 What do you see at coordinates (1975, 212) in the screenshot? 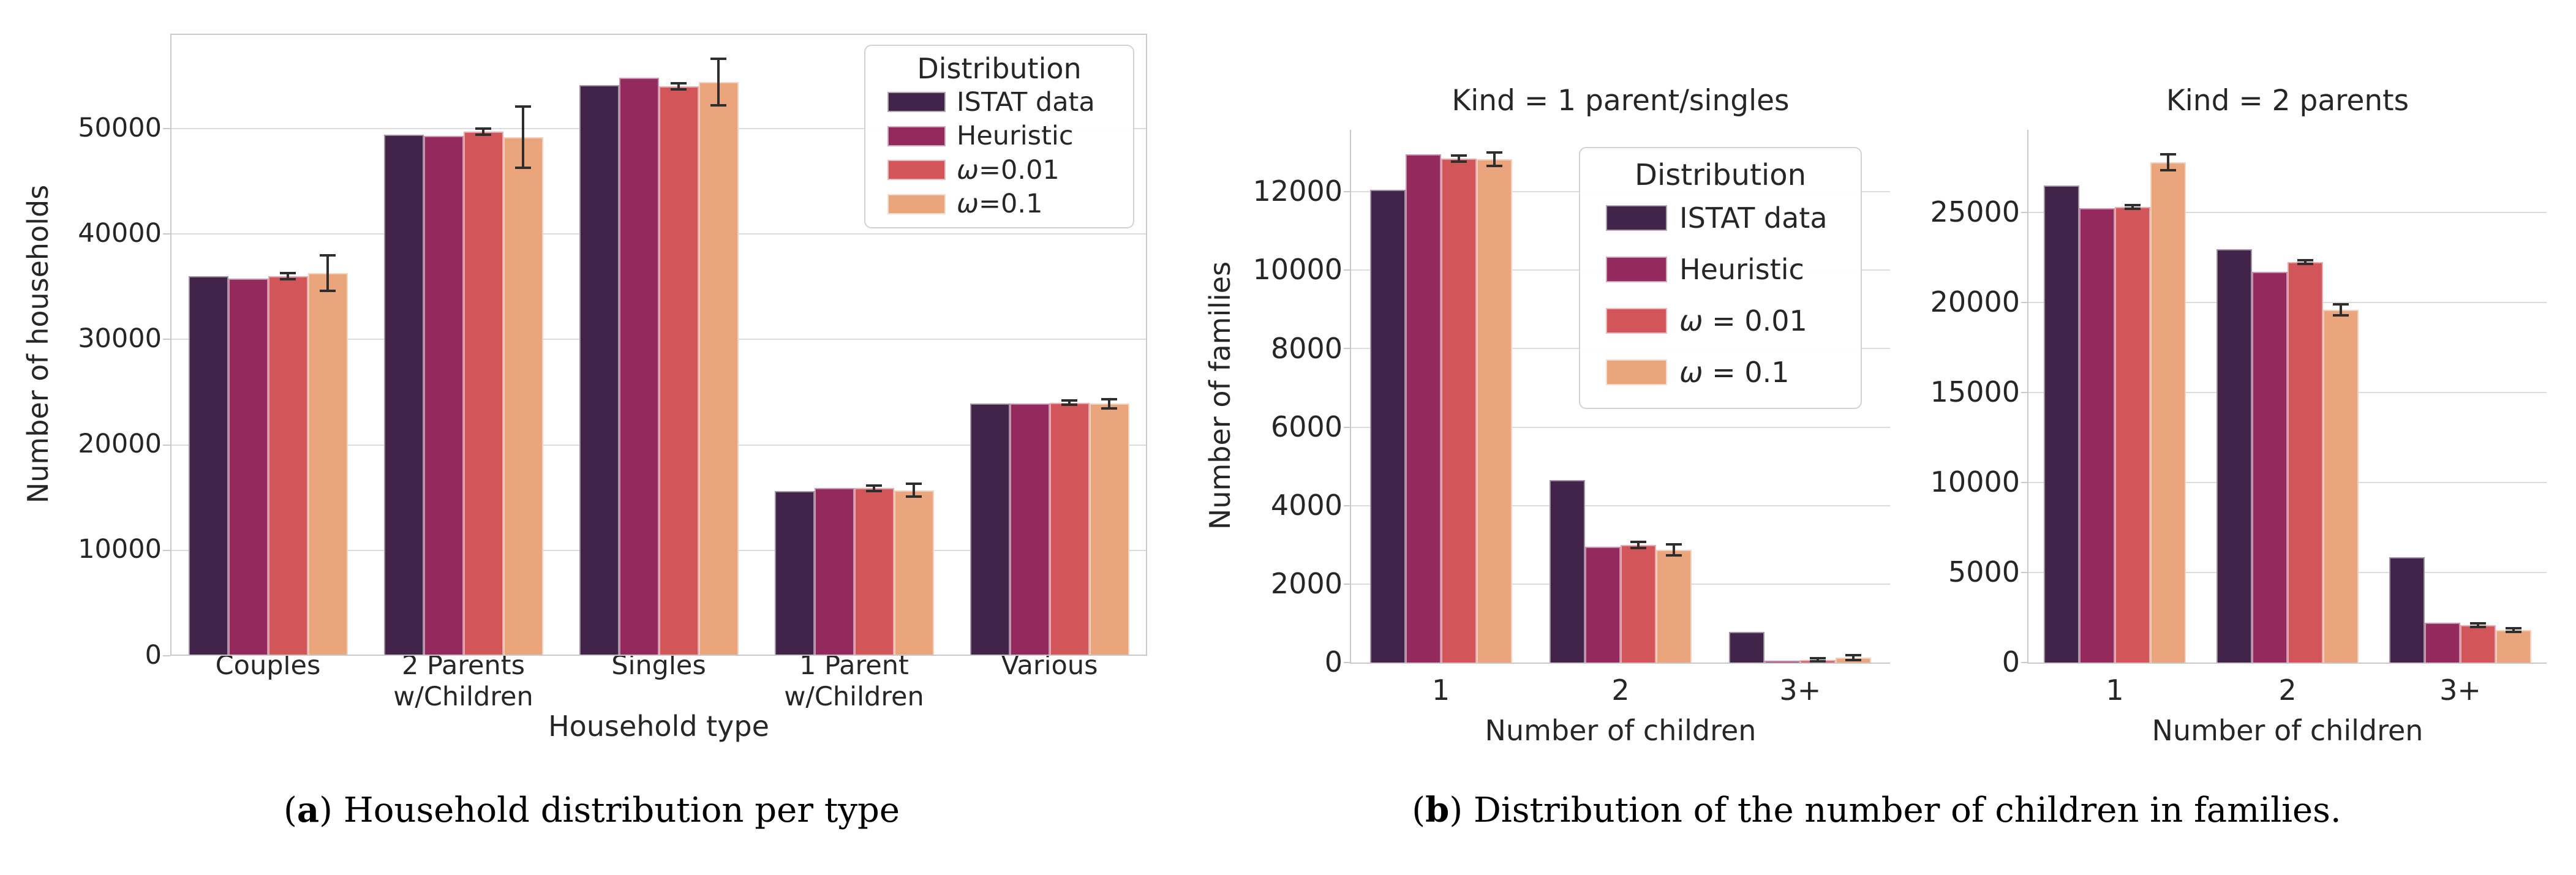
I see `y-tick-label: 25000` at bounding box center [1975, 212].